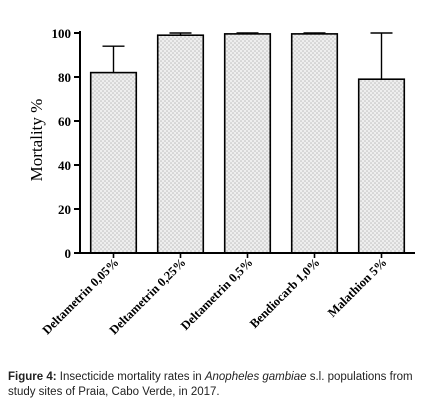  I want to click on y-axis-label: Mortality %, so click(36, 140).